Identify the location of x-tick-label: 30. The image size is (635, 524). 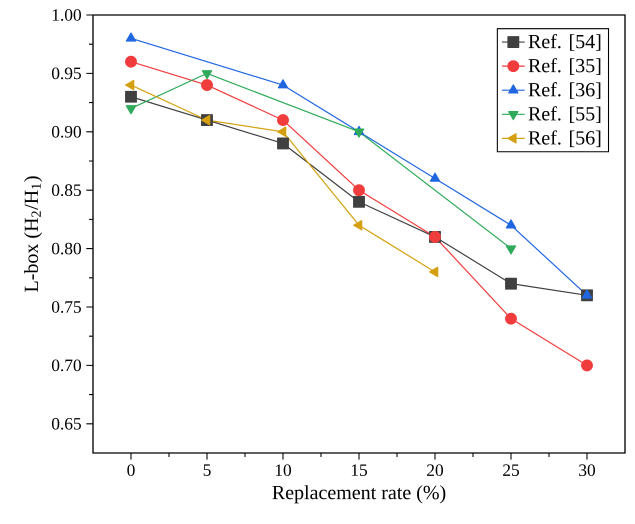
(587, 470).